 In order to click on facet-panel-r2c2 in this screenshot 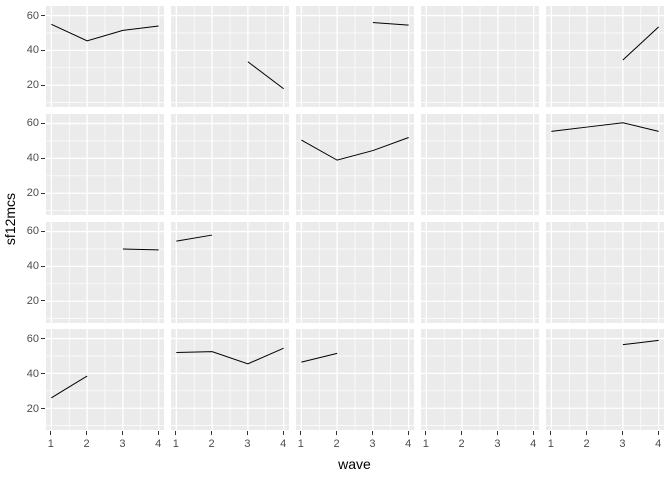, I will do `click(229, 164)`.